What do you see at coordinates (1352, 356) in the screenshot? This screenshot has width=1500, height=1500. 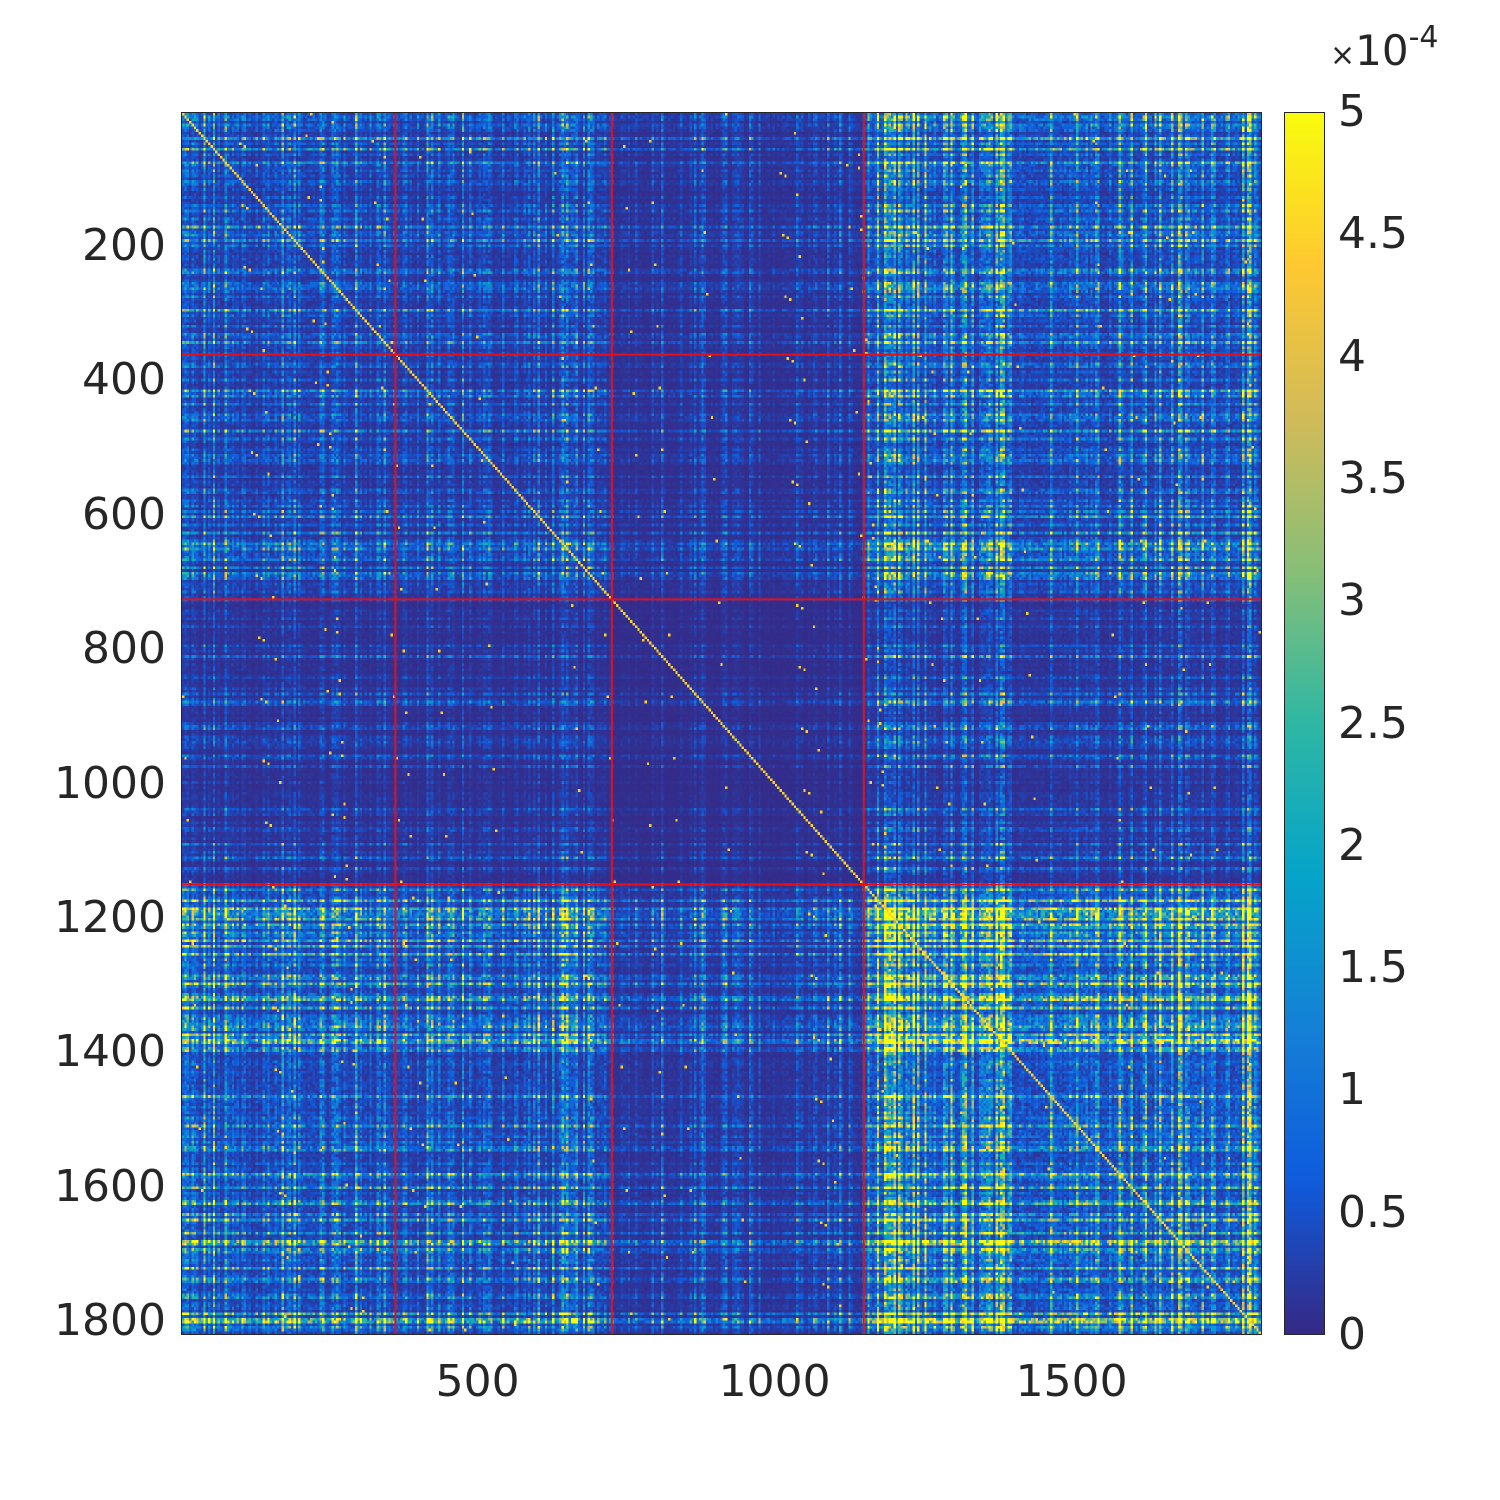 I see `colorbar-tick-label: 4` at bounding box center [1352, 356].